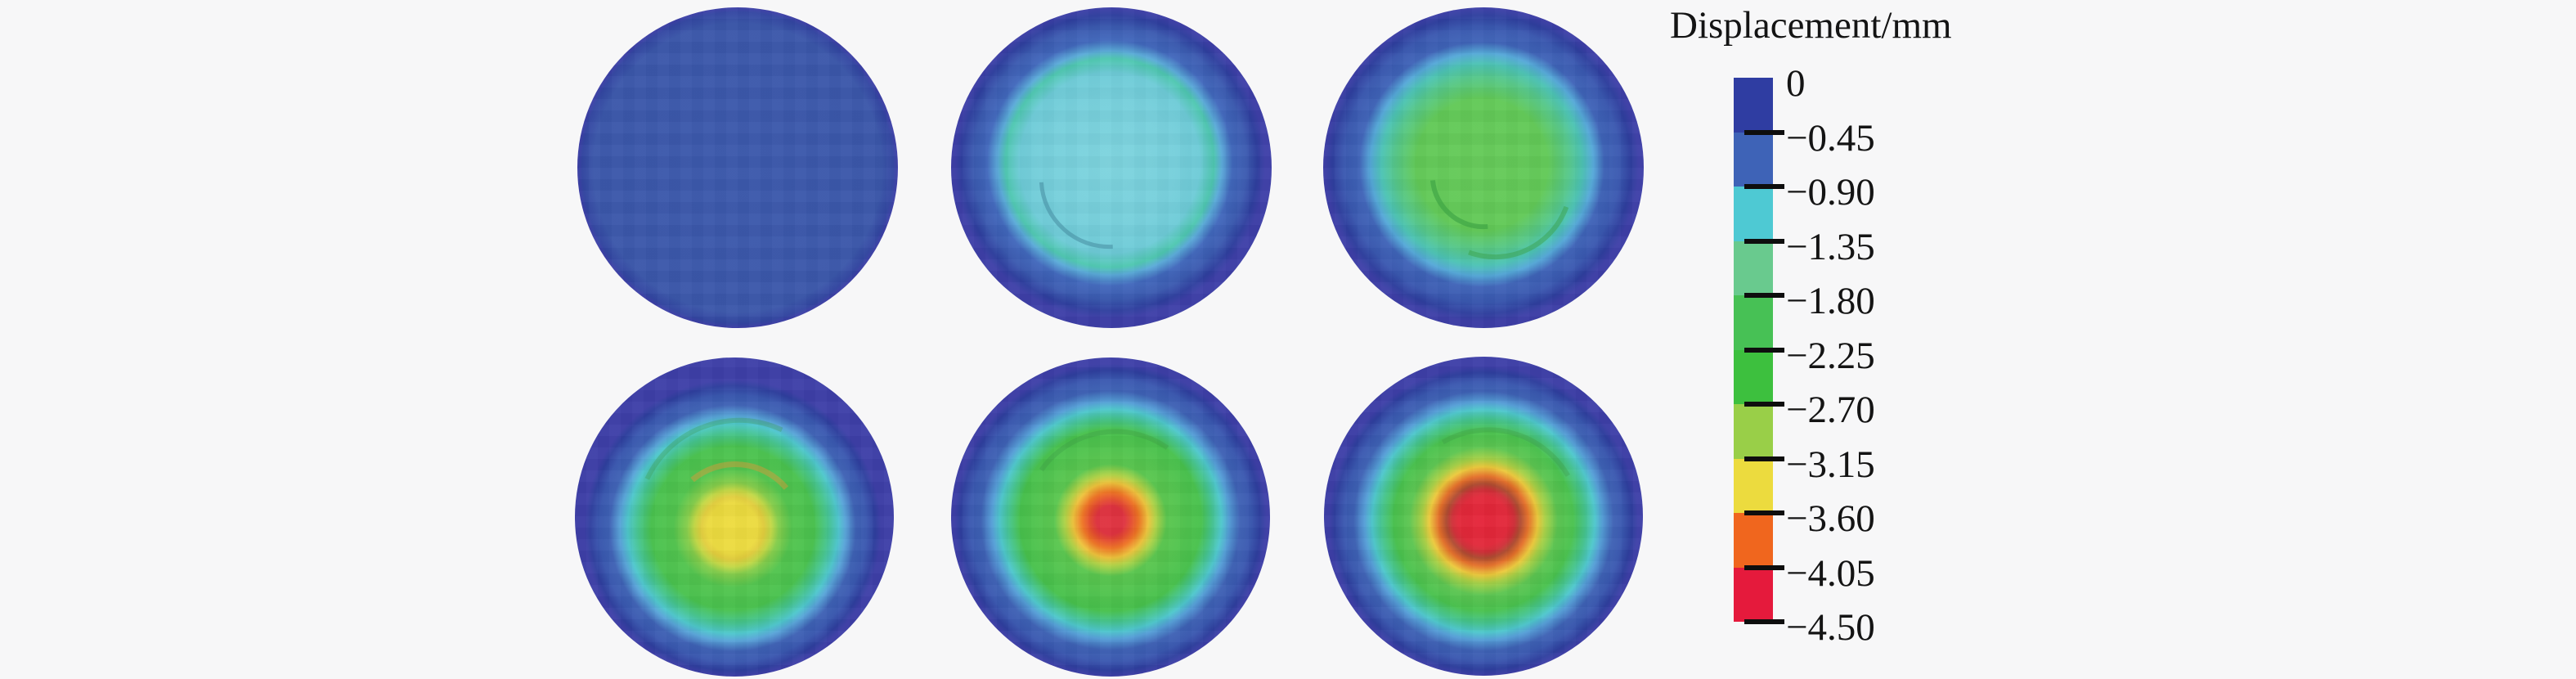 This screenshot has height=679, width=2576. I want to click on contour-panel-e, so click(1111, 517).